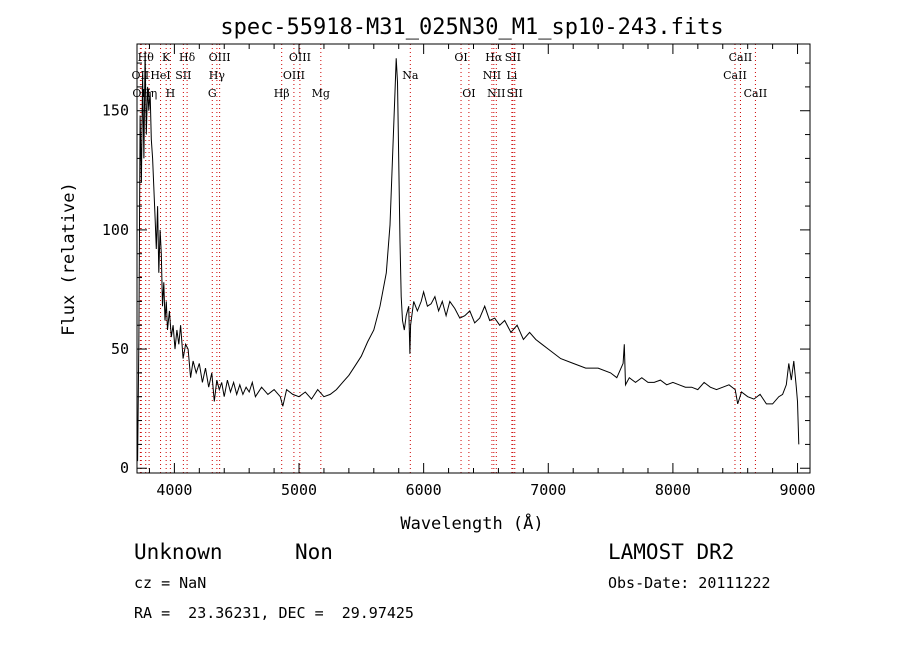 This screenshot has height=650, width=900. Describe the element at coordinates (548, 490) in the screenshot. I see `x-tick-label: 7000` at that location.